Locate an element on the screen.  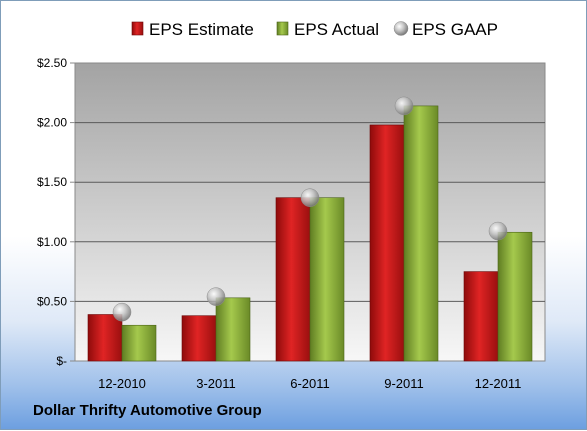
x-tick-label: 12-2010 is located at coordinates (122, 383).